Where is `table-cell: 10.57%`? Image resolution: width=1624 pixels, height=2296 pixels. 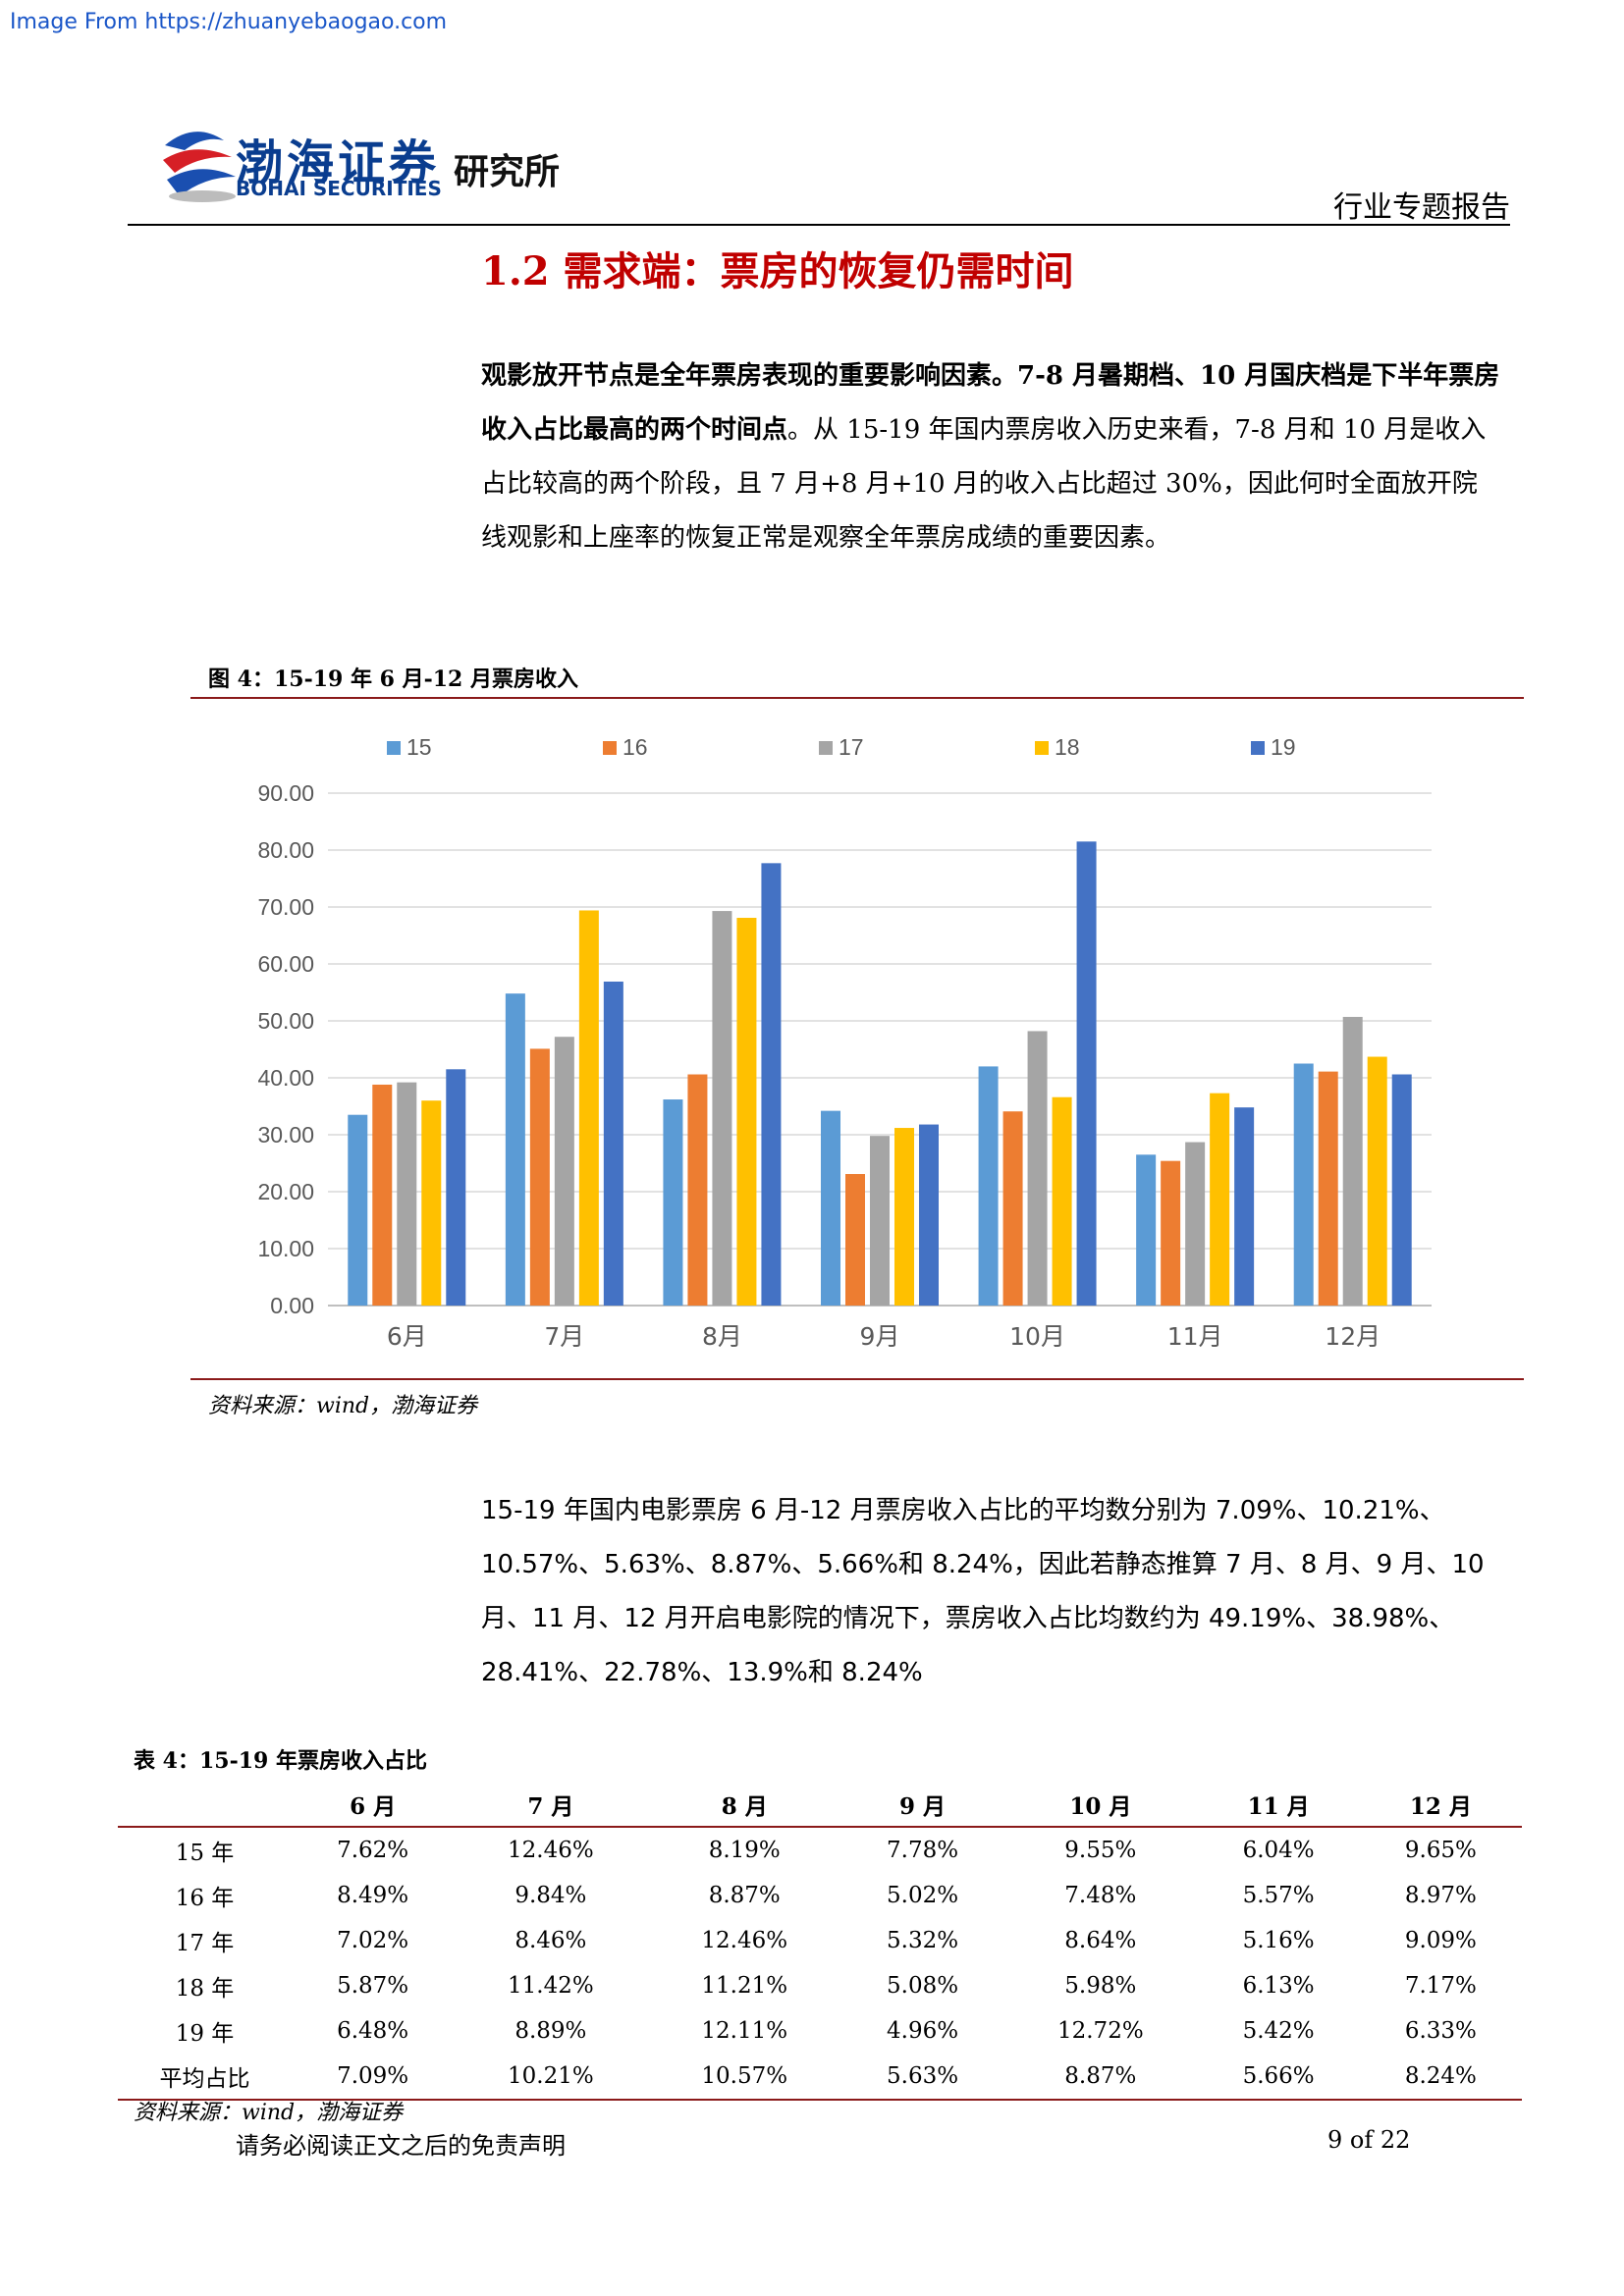
table-cell: 10.57% is located at coordinates (744, 2077).